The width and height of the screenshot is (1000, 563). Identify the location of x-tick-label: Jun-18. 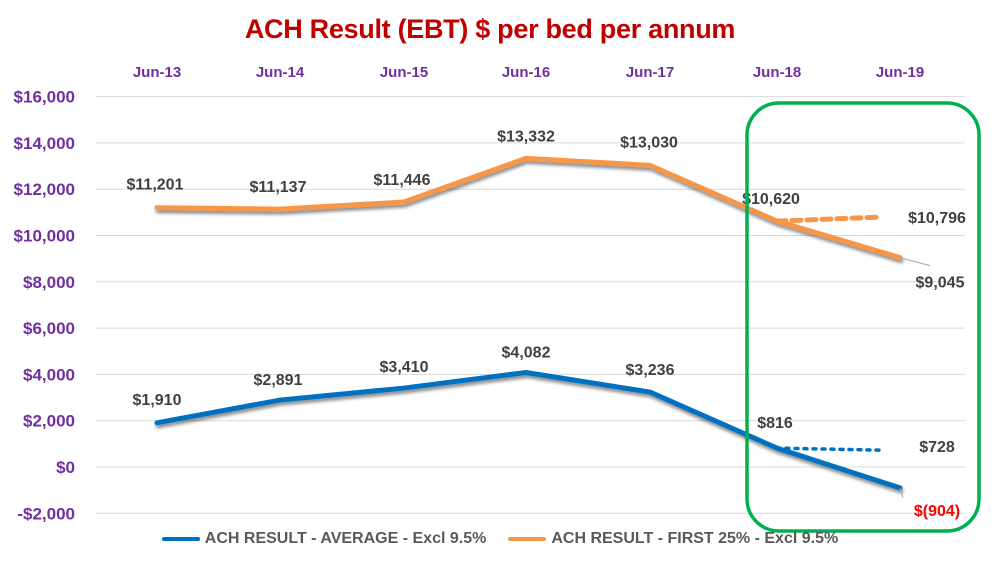
(777, 72).